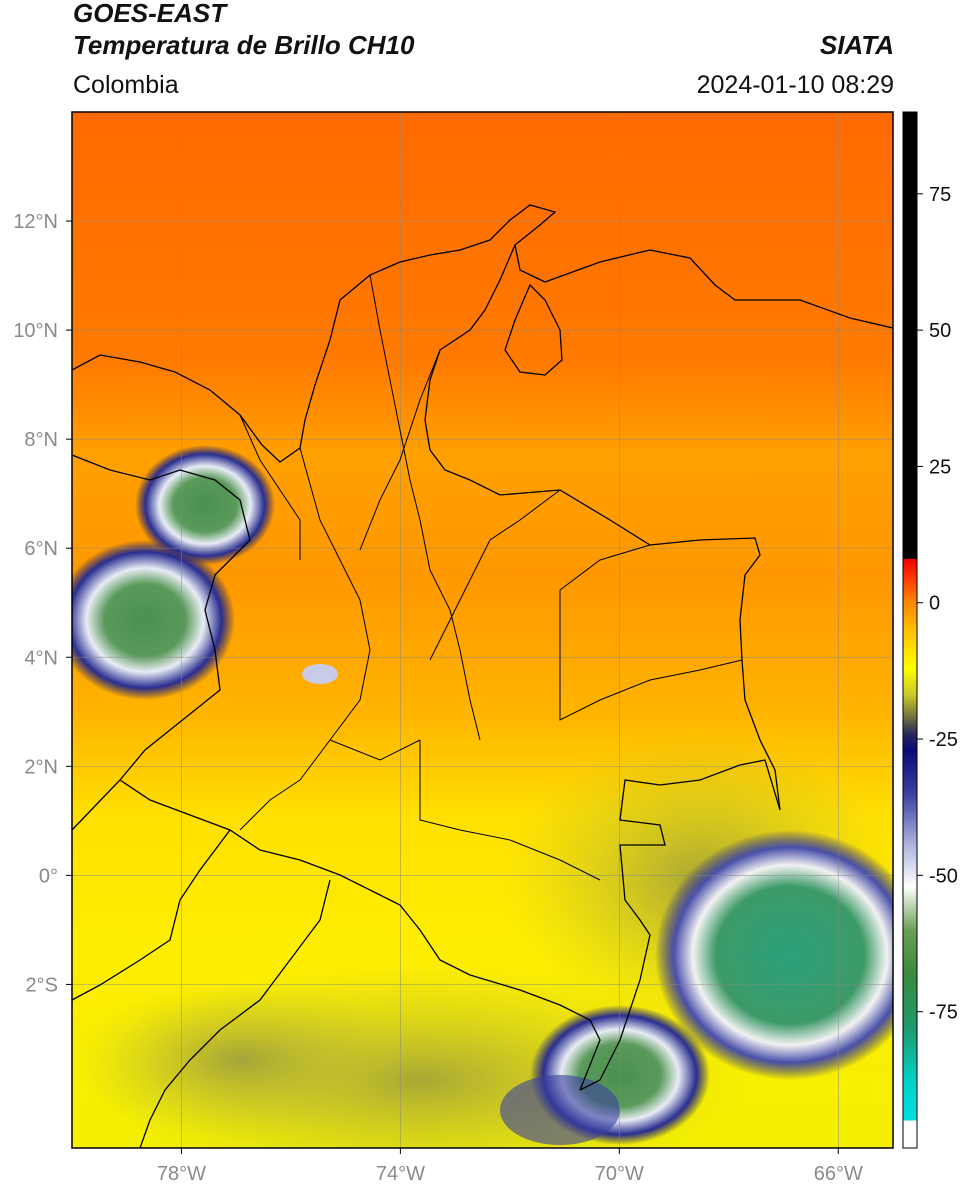  Describe the element at coordinates (795, 85) in the screenshot. I see `timestamp-label: 2024-01-10 08:29` at that location.